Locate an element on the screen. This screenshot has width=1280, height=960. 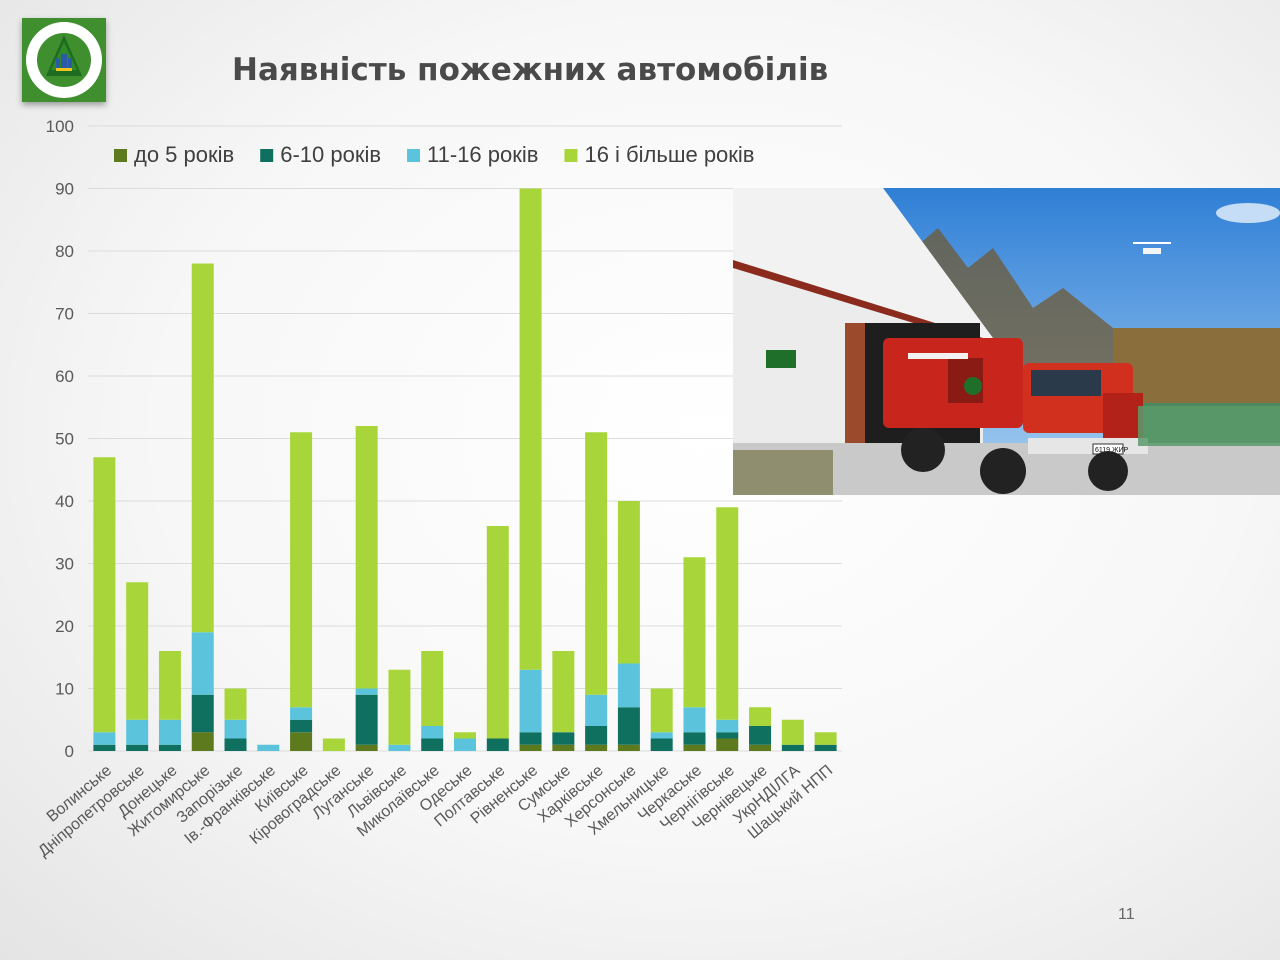
y-axis-ticks: 0 10 20 30 40 50 60 70 80 90 100 is located at coordinates (60, 439).